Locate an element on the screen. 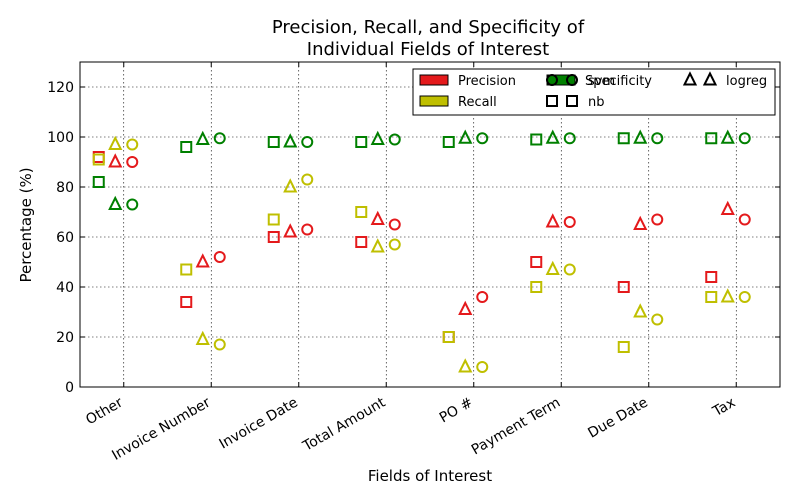  point-svm-precision-other is located at coordinates (132, 162).